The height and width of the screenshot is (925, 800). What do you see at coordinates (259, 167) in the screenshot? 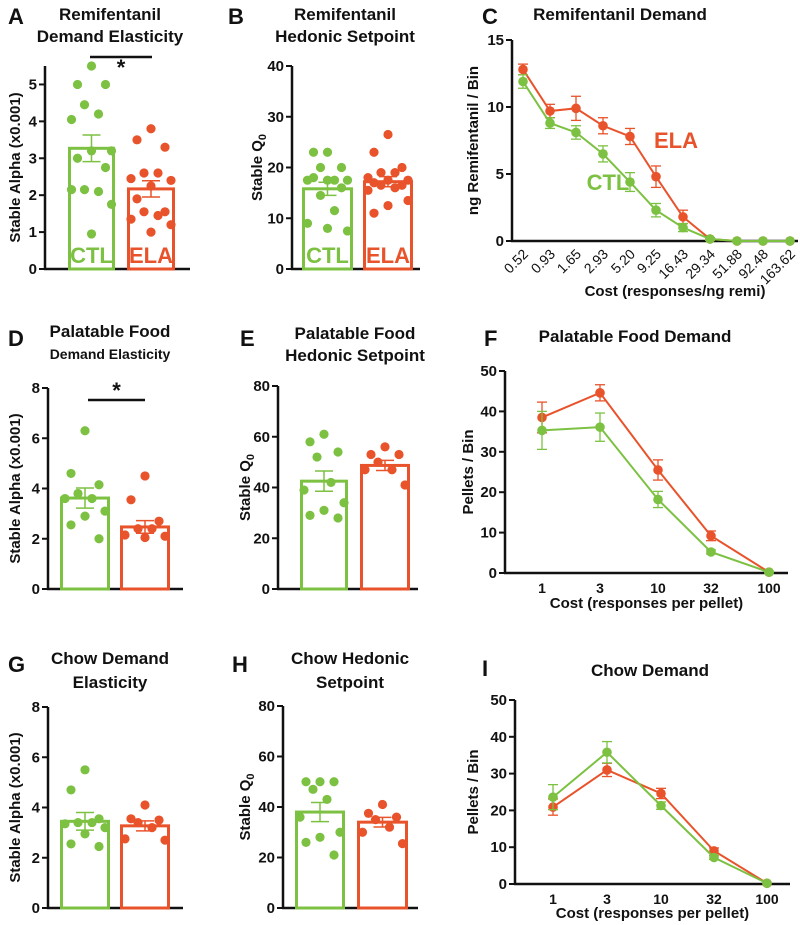
I see `y-axis-label: Stable Q0` at bounding box center [259, 167].